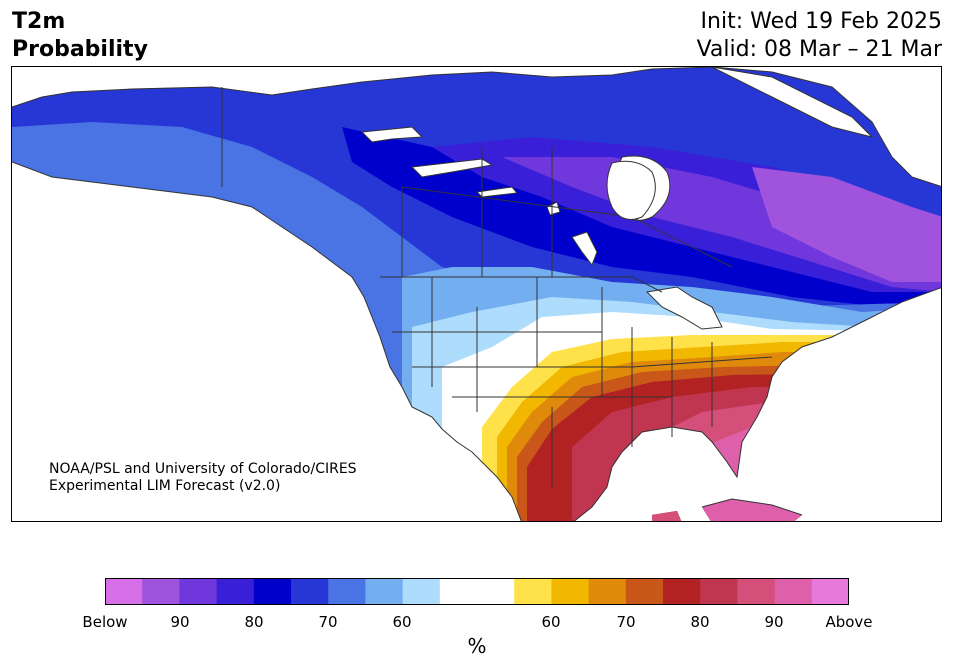  I want to click on tick-80-cold: 80, so click(254, 622).